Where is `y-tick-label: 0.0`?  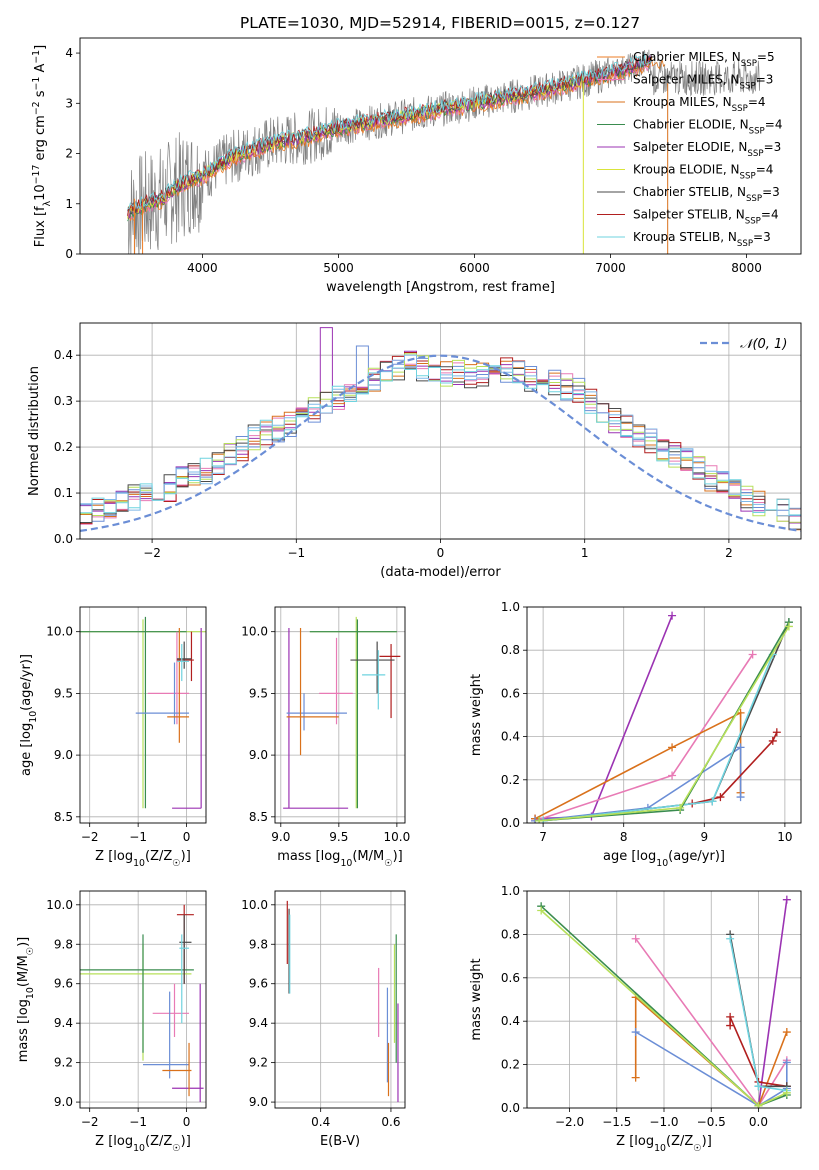
y-tick-label: 0.0 is located at coordinates (63, 539).